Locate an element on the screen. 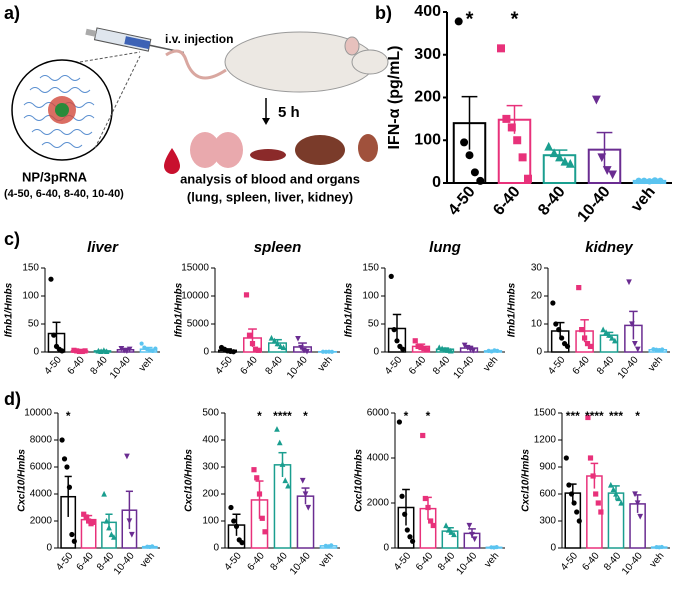 This screenshot has width=681, height=592. time-label: 5 h is located at coordinates (289, 112).